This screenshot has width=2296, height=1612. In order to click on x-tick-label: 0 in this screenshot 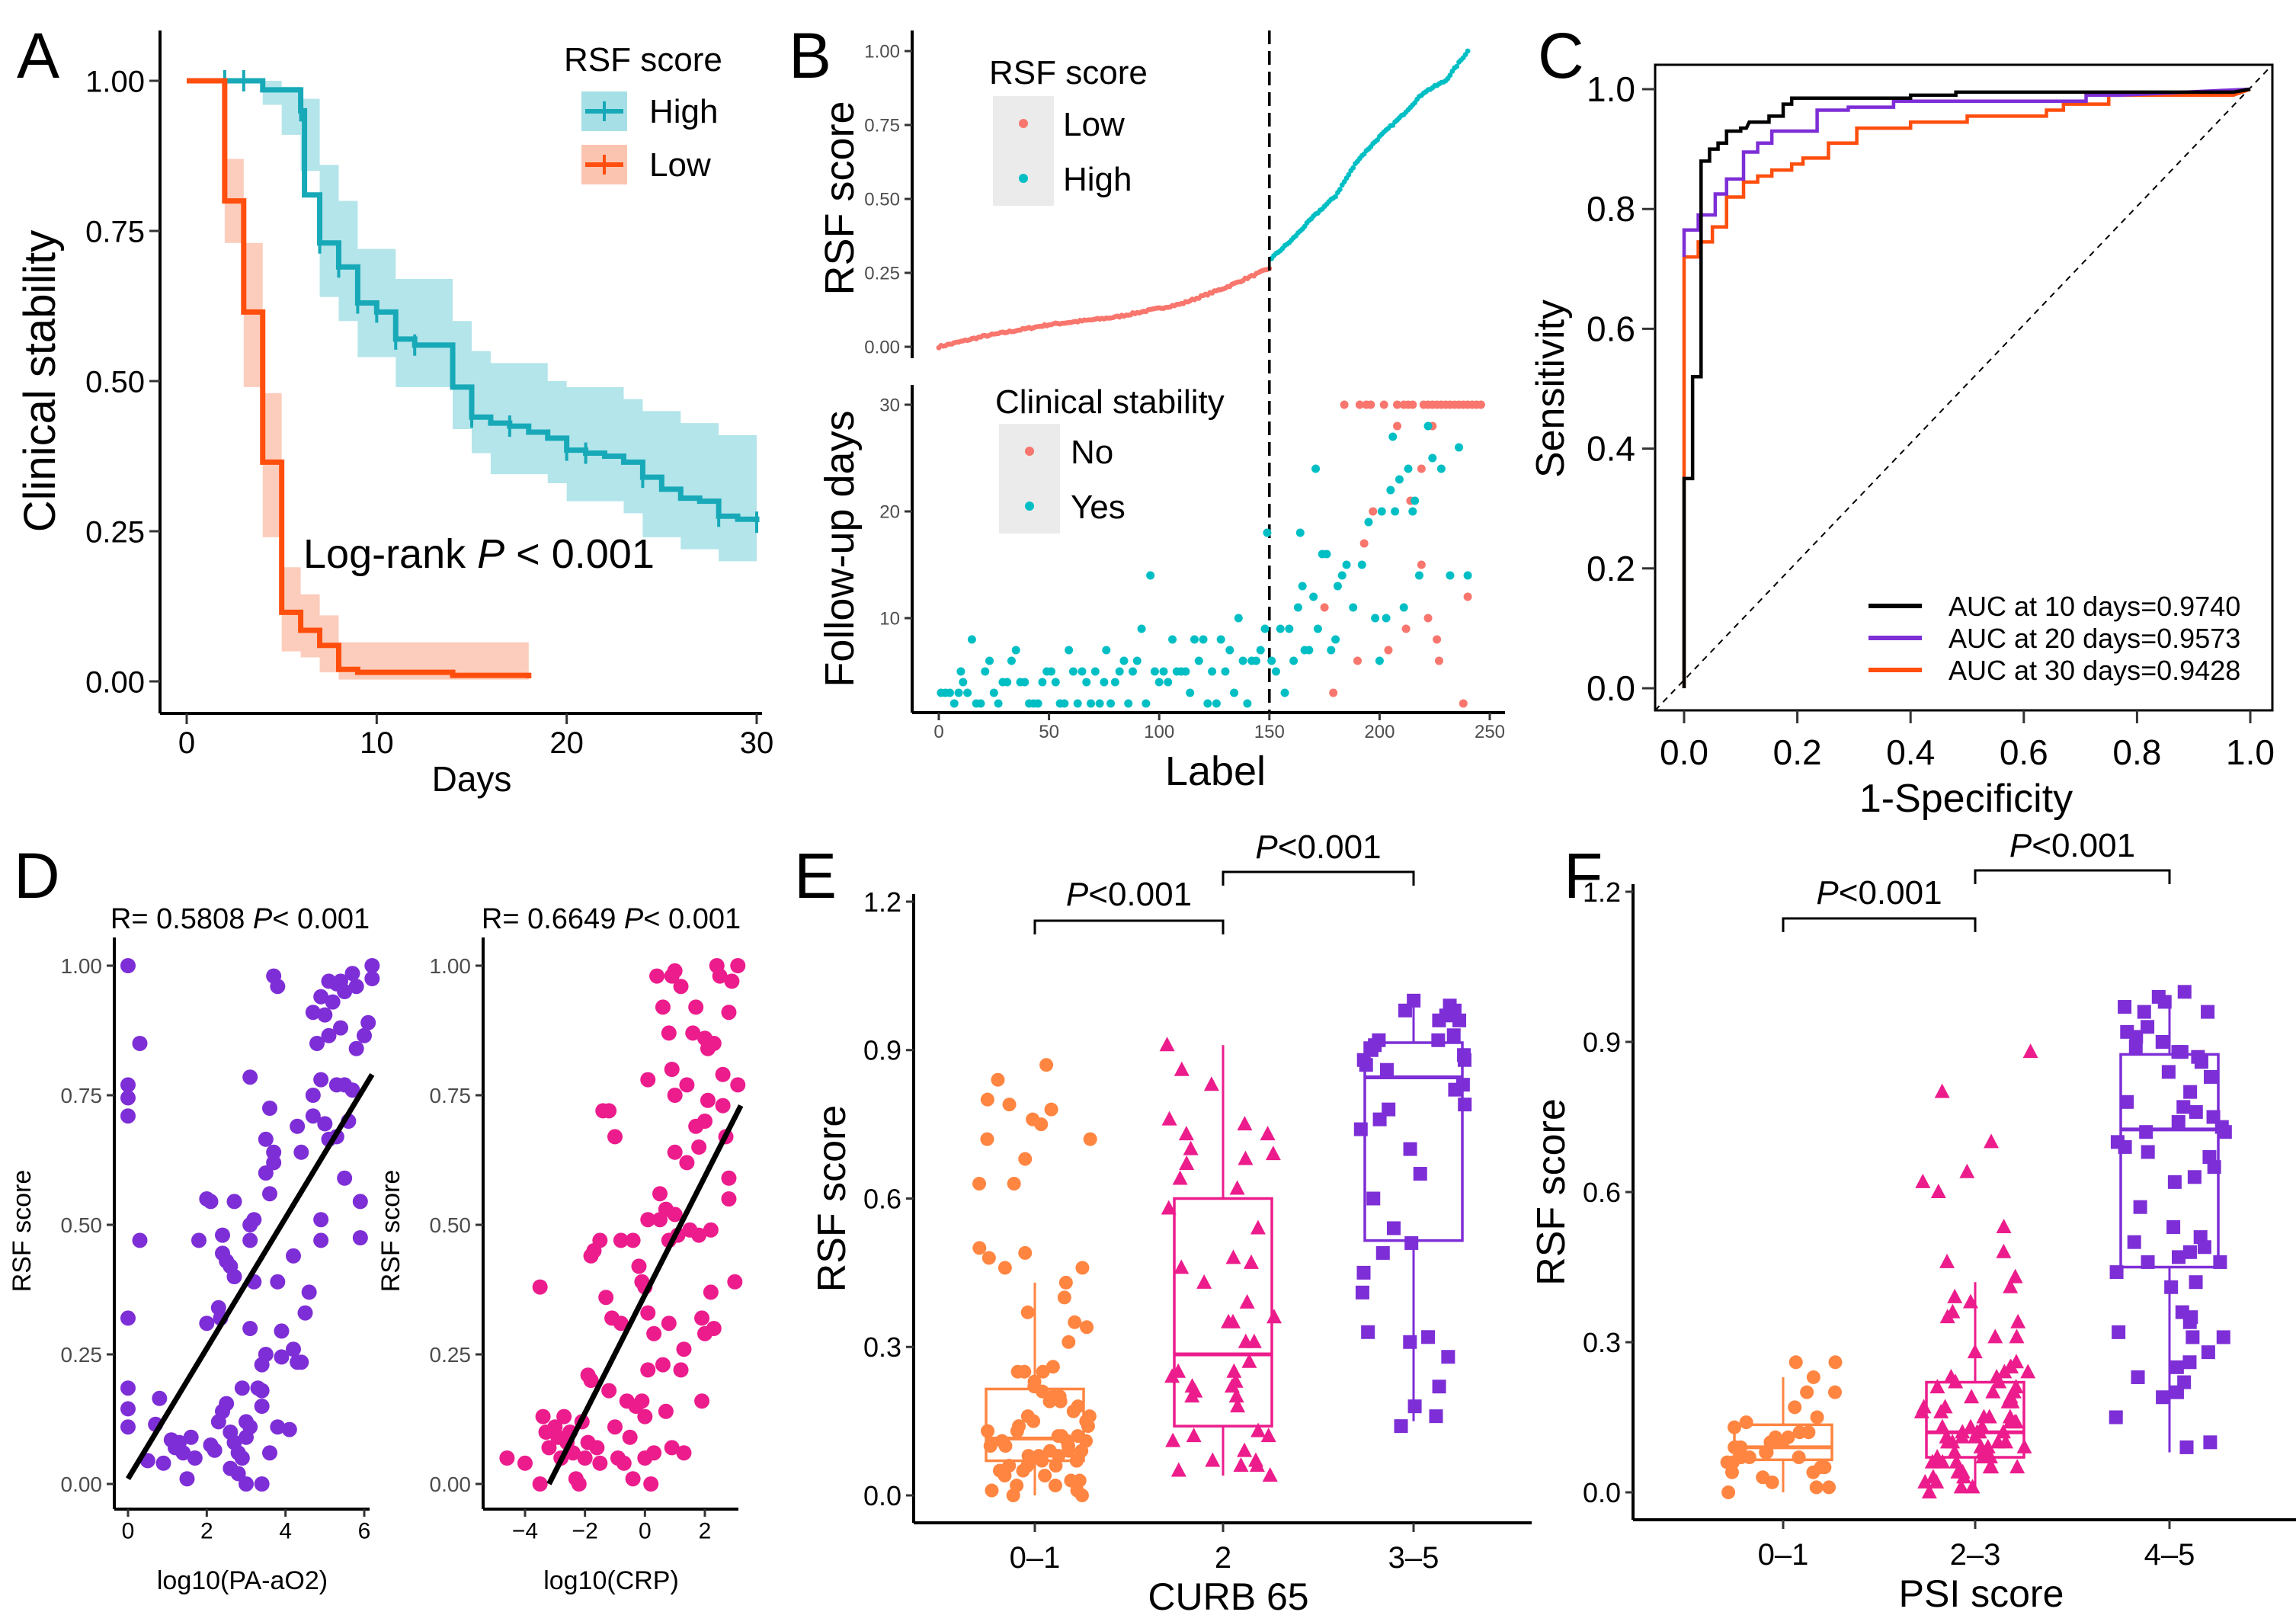, I will do `click(645, 1531)`.